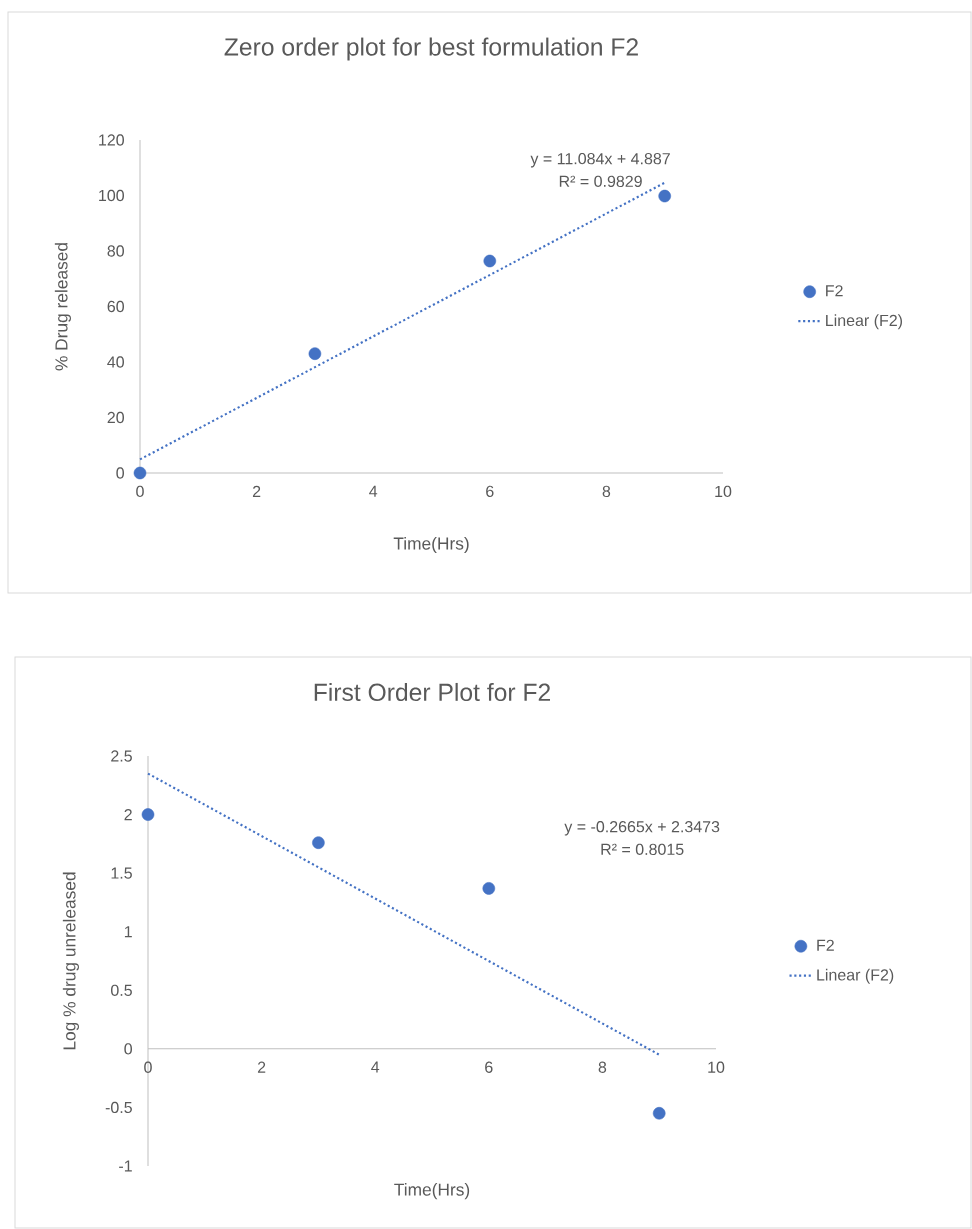 Image resolution: width=972 pixels, height=1229 pixels. I want to click on y-tick-label: -1, so click(125, 1166).